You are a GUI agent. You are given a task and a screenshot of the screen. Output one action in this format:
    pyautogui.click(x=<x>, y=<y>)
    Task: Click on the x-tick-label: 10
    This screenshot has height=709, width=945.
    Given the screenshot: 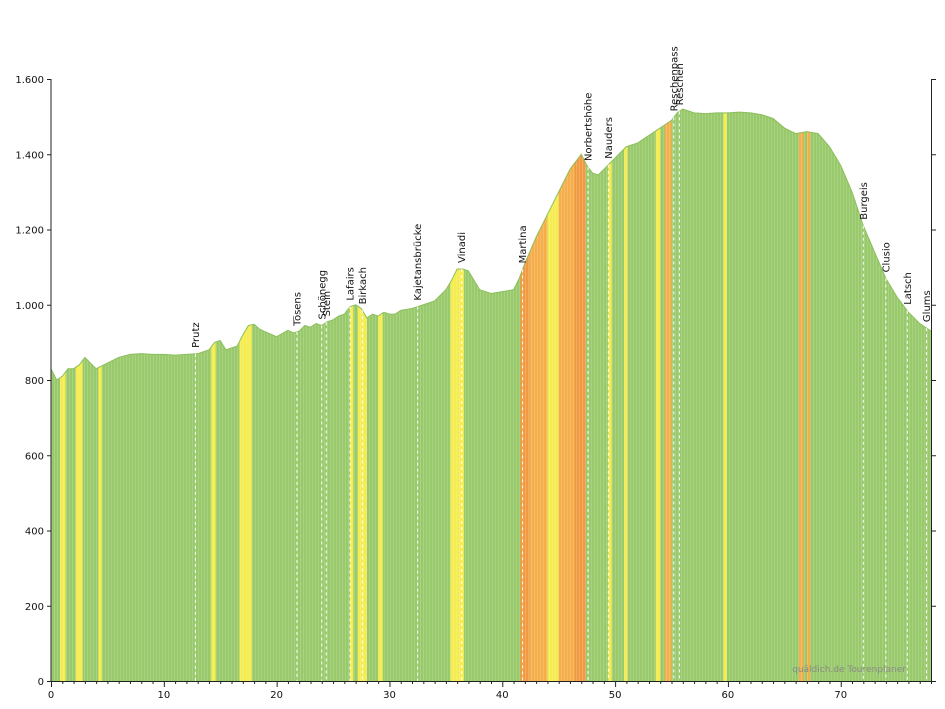 What is the action you would take?
    pyautogui.click(x=163, y=695)
    